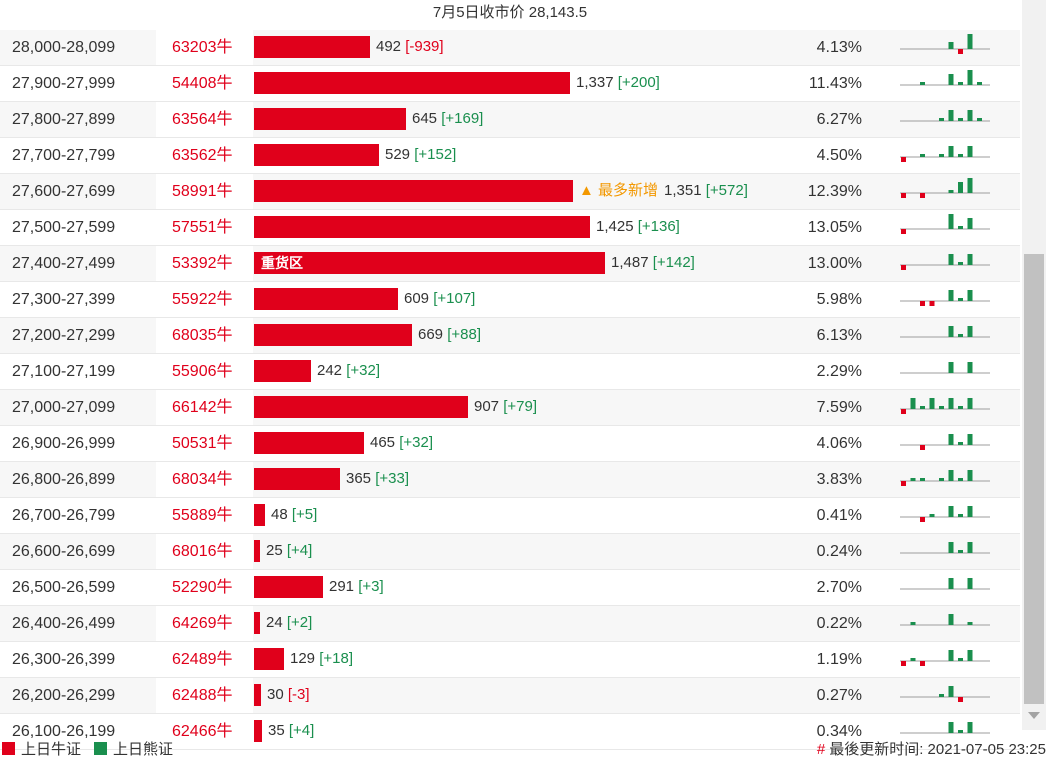  What do you see at coordinates (64, 479) in the screenshot?
I see `strike-range: 26,800-26,899` at bounding box center [64, 479].